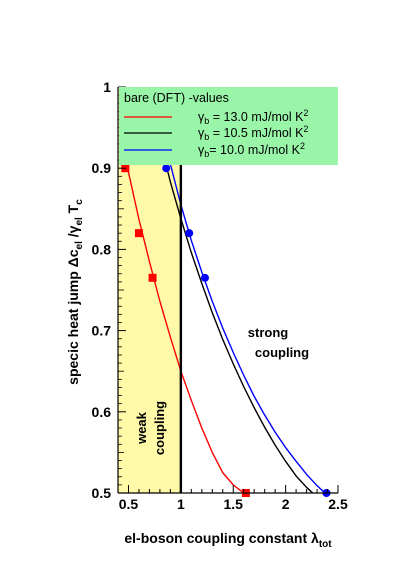 The height and width of the screenshot is (585, 414). What do you see at coordinates (206, 154) in the screenshot?
I see `legend-entry-blue-sub: b` at bounding box center [206, 154].